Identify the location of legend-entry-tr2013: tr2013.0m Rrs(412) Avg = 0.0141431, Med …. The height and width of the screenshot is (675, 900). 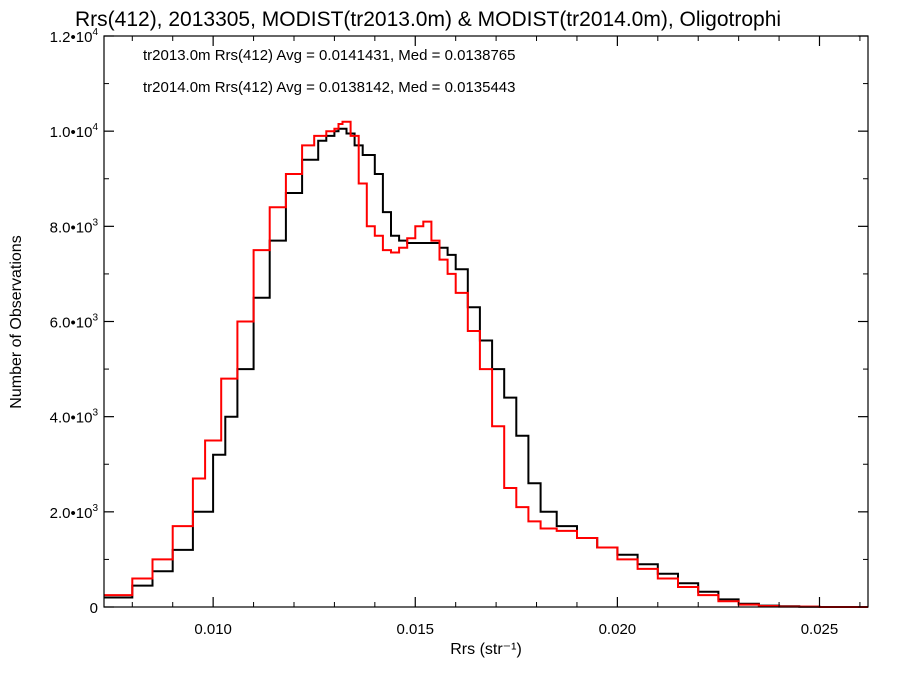
(329, 55).